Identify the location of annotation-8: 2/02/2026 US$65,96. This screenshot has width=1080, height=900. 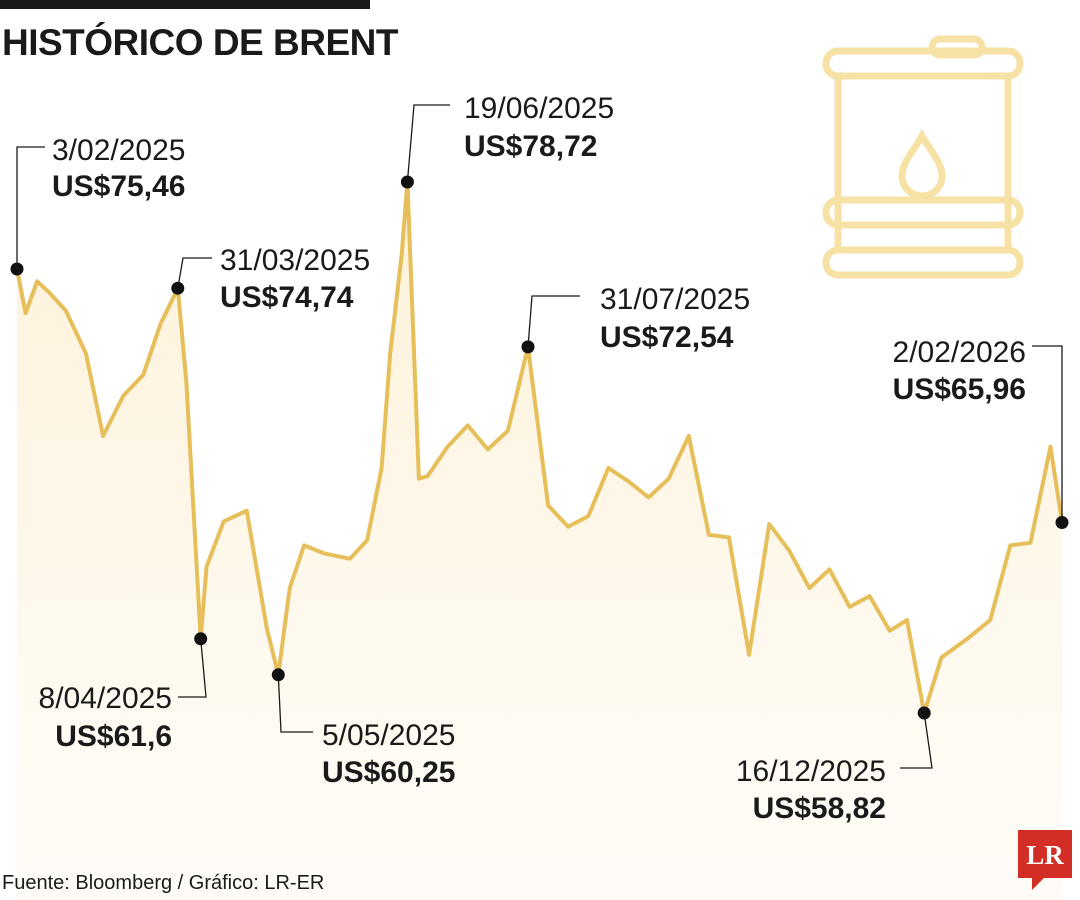
(981, 432).